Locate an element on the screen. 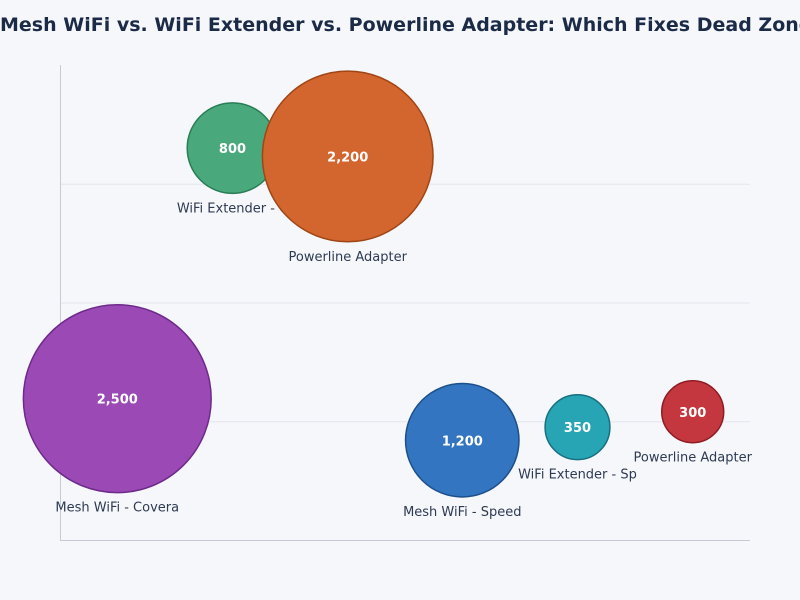  bubble-label: WiFi Extender - Sp is located at coordinates (577, 475).